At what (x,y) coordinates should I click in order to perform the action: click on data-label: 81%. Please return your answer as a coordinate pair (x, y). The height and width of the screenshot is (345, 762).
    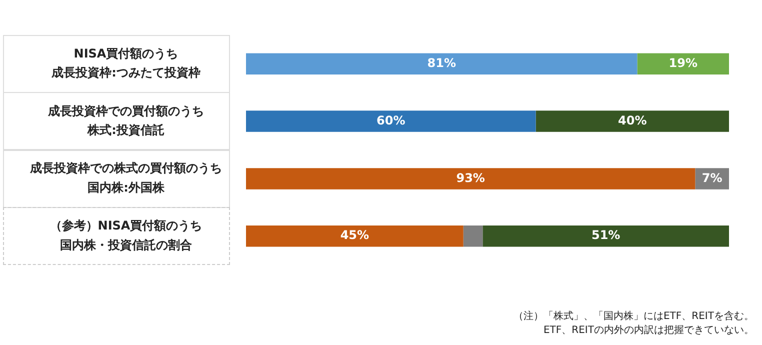
    Looking at the image, I should click on (441, 63).